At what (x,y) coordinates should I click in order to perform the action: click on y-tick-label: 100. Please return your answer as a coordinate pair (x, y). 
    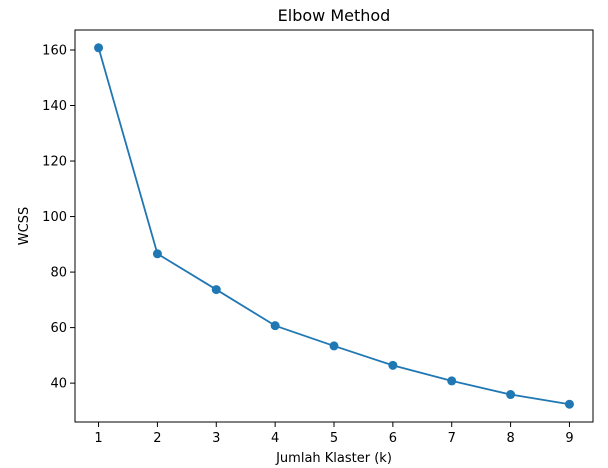
    Looking at the image, I should click on (54, 217).